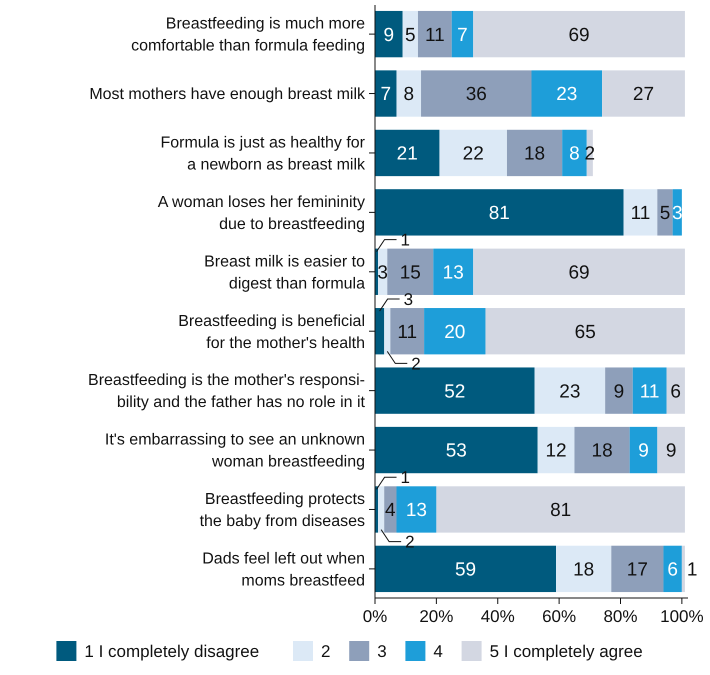 Image resolution: width=710 pixels, height=675 pixels. I want to click on y-tick-label: Formula is just as healthy for a newborn as breast milk, so click(263, 154).